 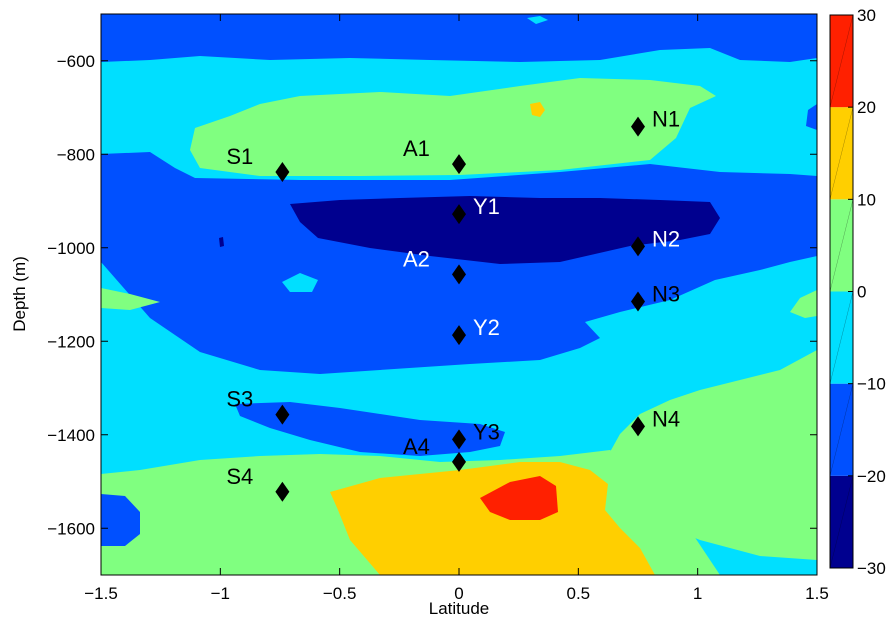 I want to click on marker-label: Y2, so click(x=486, y=327).